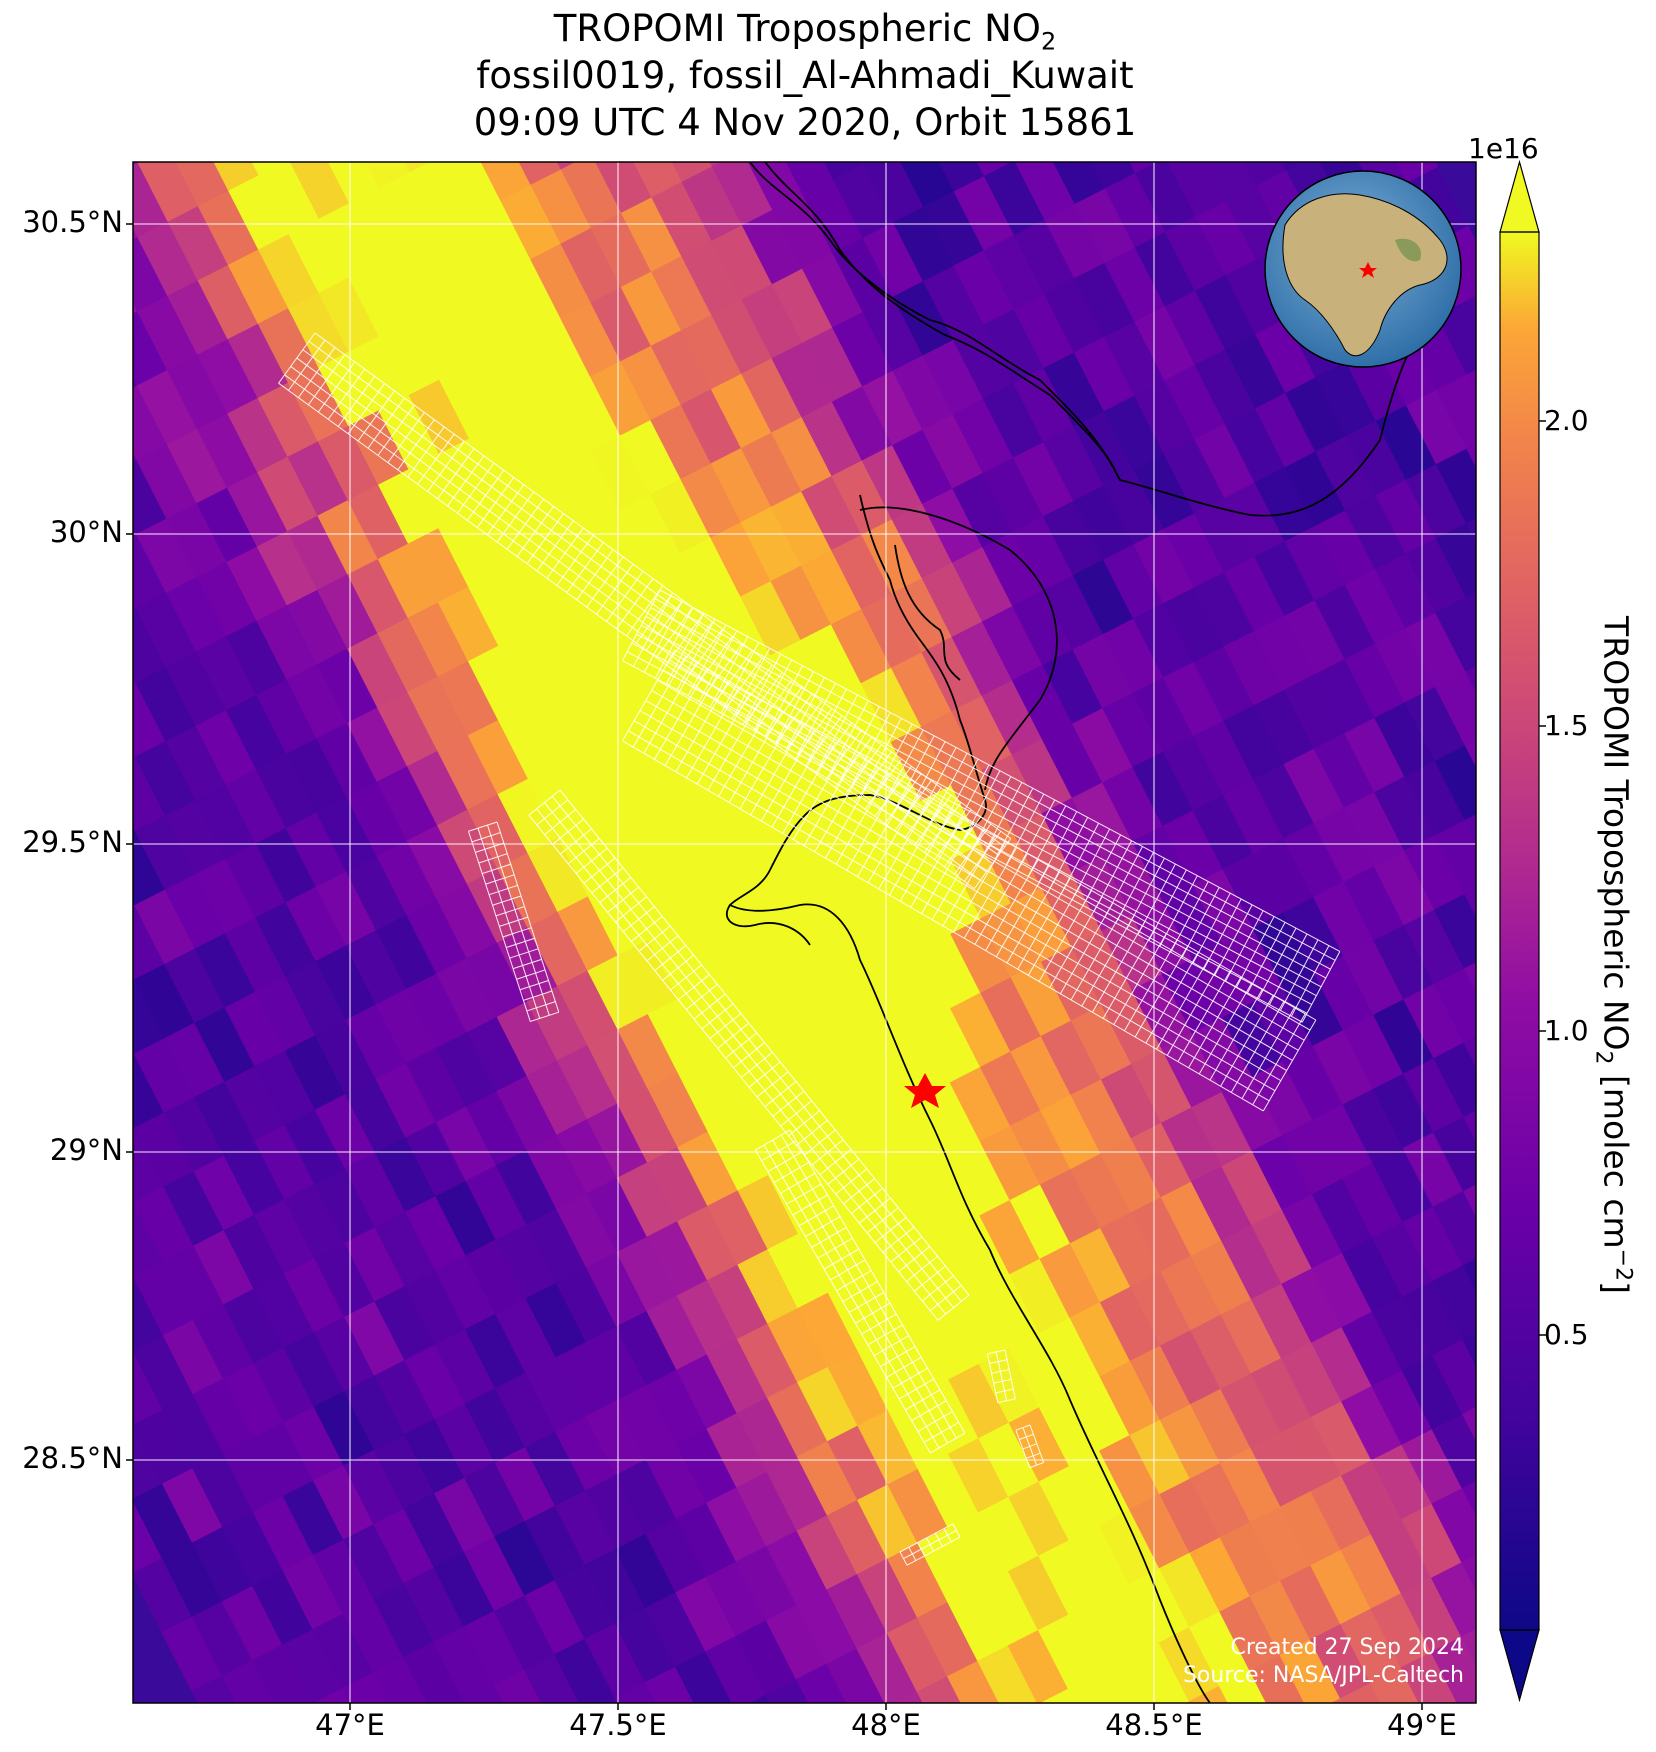 Image resolution: width=1656 pixels, height=1752 pixels. I want to click on lon-tick-label: 47°E, so click(350, 1725).